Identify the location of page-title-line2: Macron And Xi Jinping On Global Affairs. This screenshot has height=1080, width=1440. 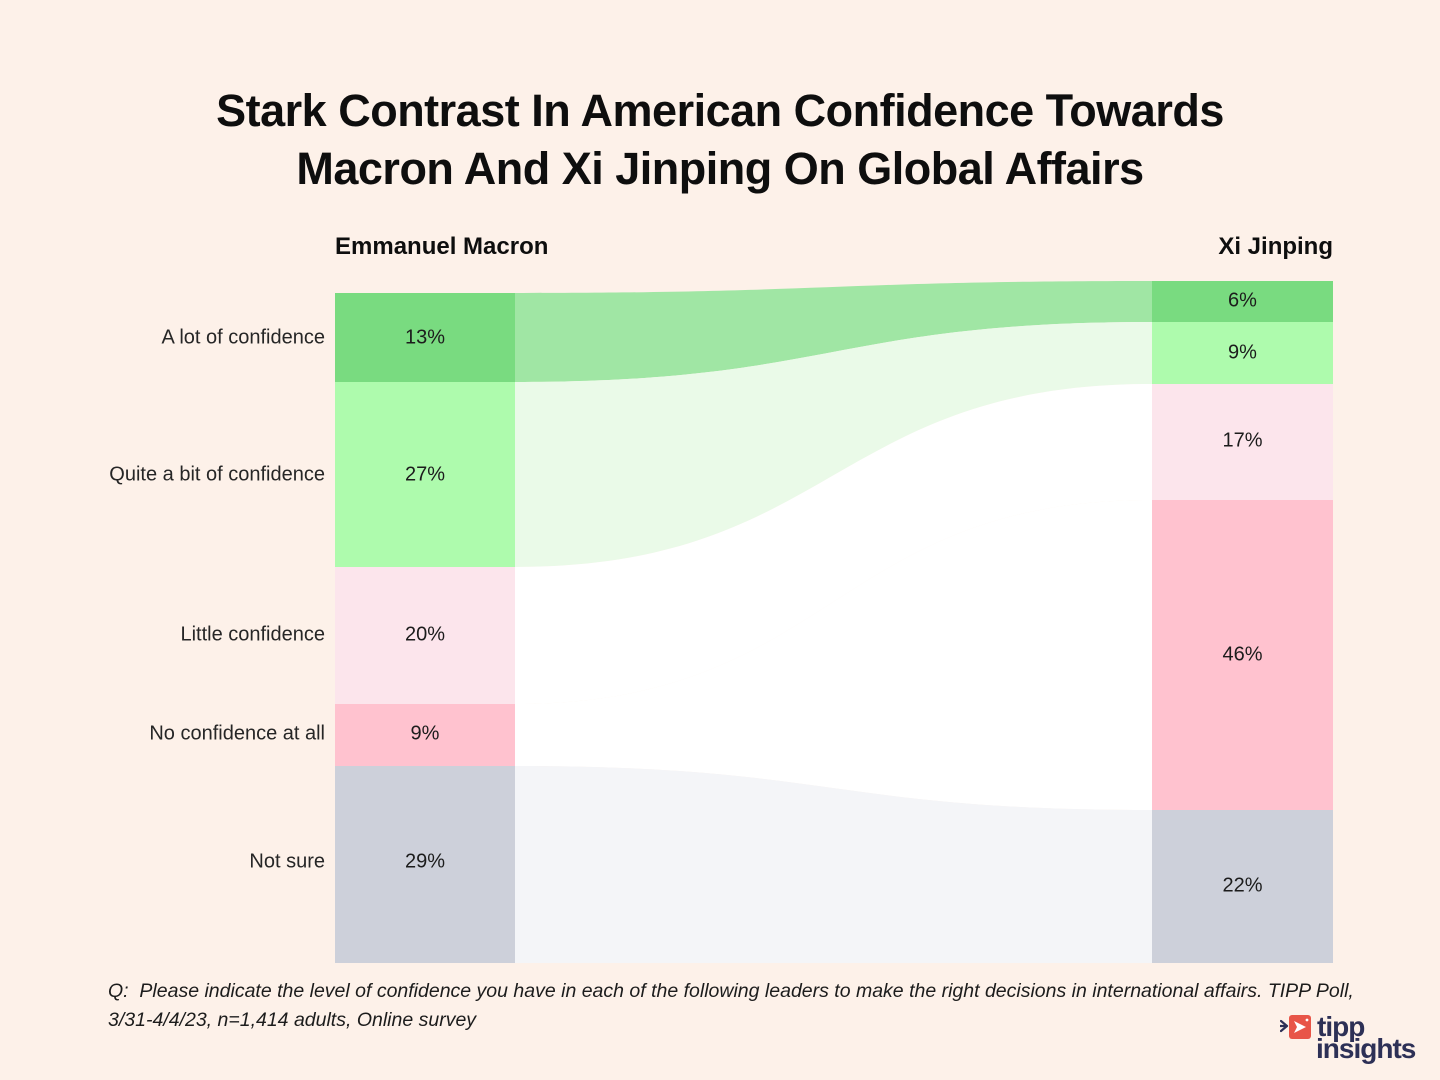
(720, 168).